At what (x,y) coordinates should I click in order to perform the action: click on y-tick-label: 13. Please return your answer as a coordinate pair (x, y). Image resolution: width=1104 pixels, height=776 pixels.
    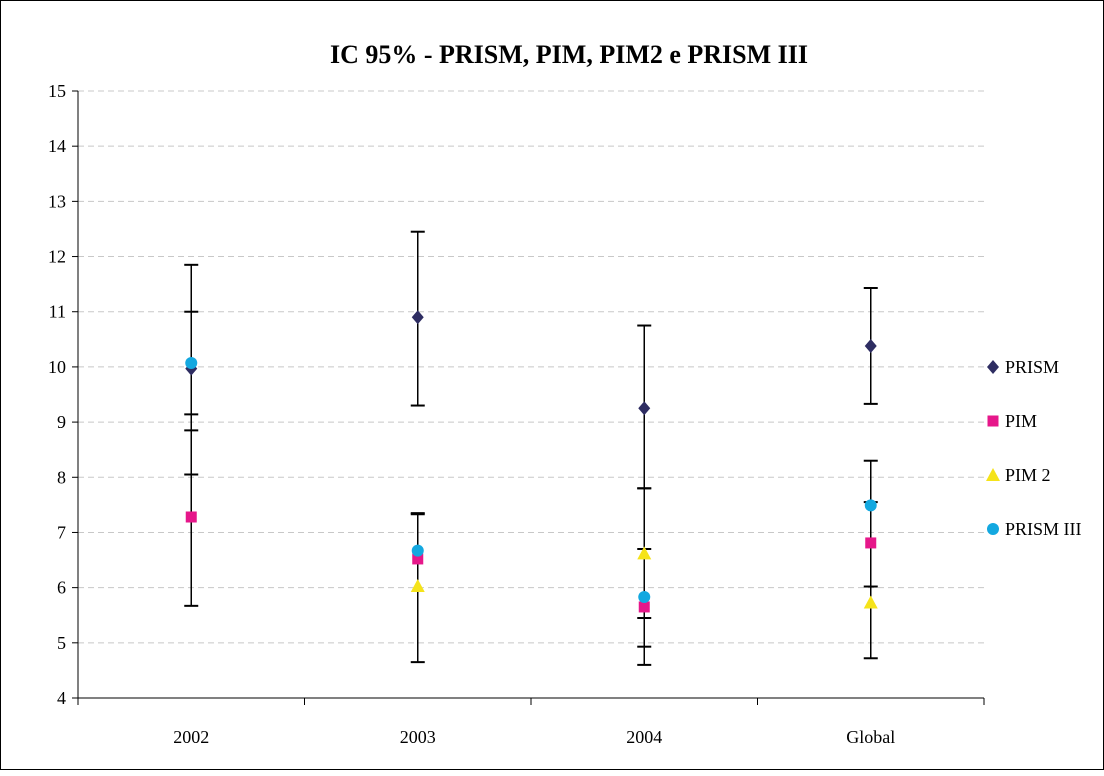
    Looking at the image, I should click on (57, 201).